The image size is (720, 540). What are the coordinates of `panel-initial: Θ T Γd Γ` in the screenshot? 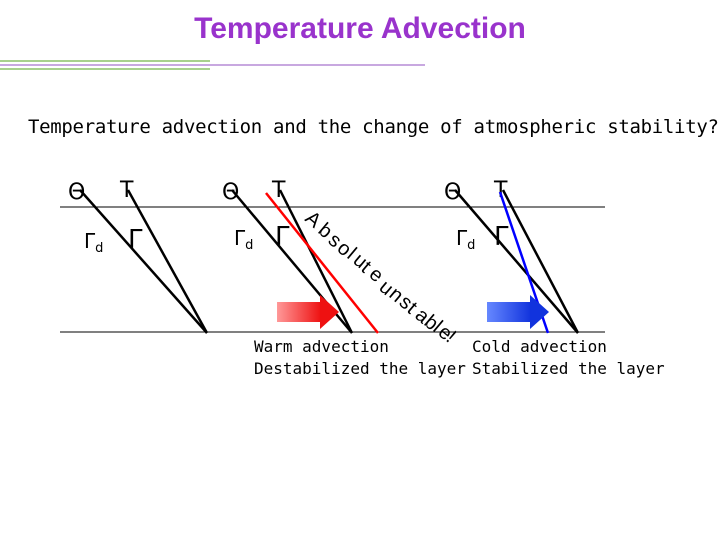 It's located at (138, 256).